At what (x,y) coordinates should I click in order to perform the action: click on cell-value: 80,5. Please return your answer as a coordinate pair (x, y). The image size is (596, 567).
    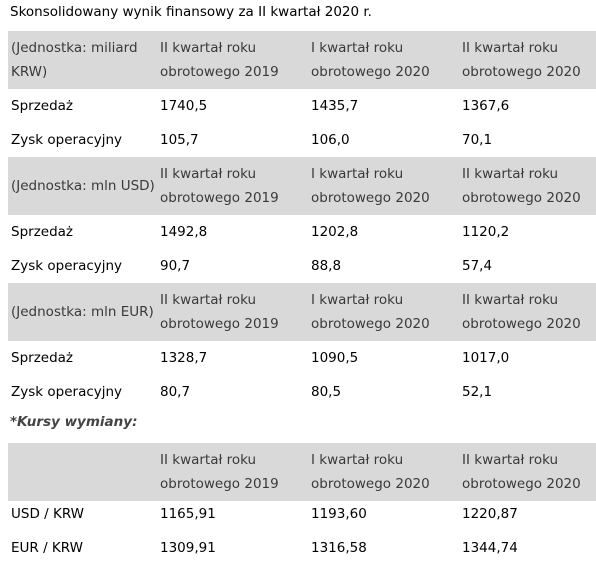
    Looking at the image, I should click on (326, 392).